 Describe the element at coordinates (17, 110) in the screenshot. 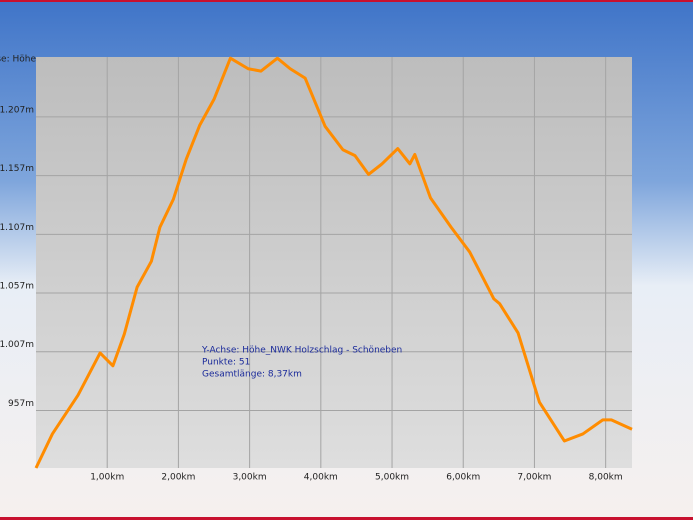

I see `y-tick-label: 1.207m` at that location.